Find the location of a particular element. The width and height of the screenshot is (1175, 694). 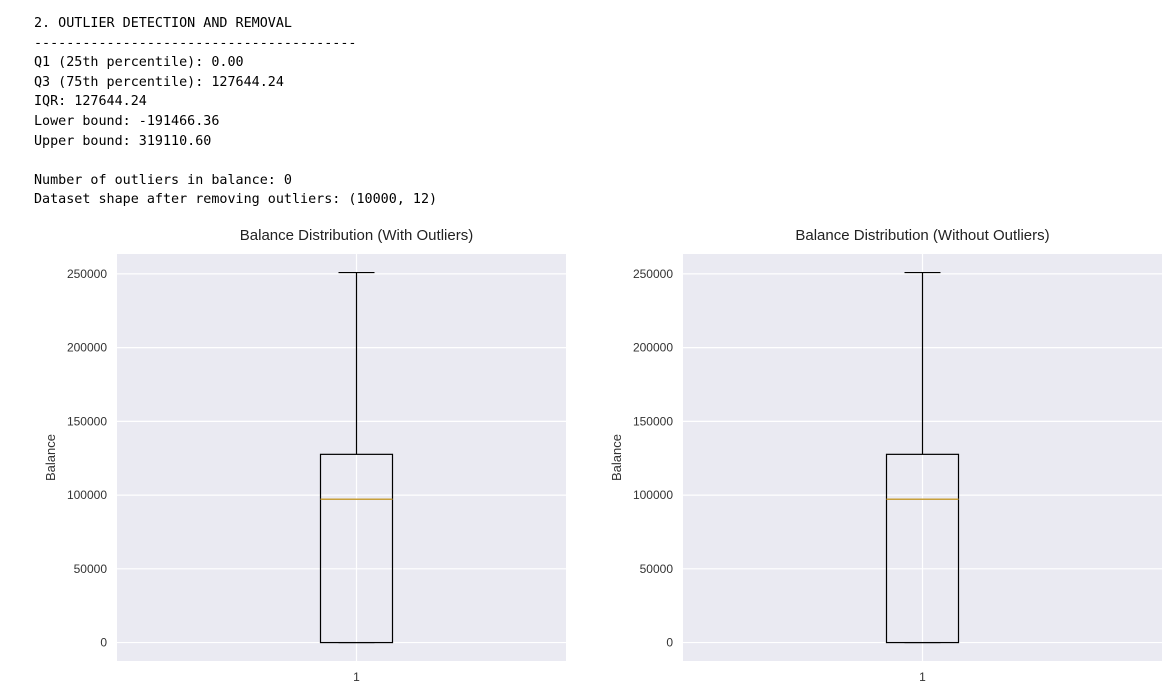

console-line: Lower bound: -191466.36 is located at coordinates (127, 121).